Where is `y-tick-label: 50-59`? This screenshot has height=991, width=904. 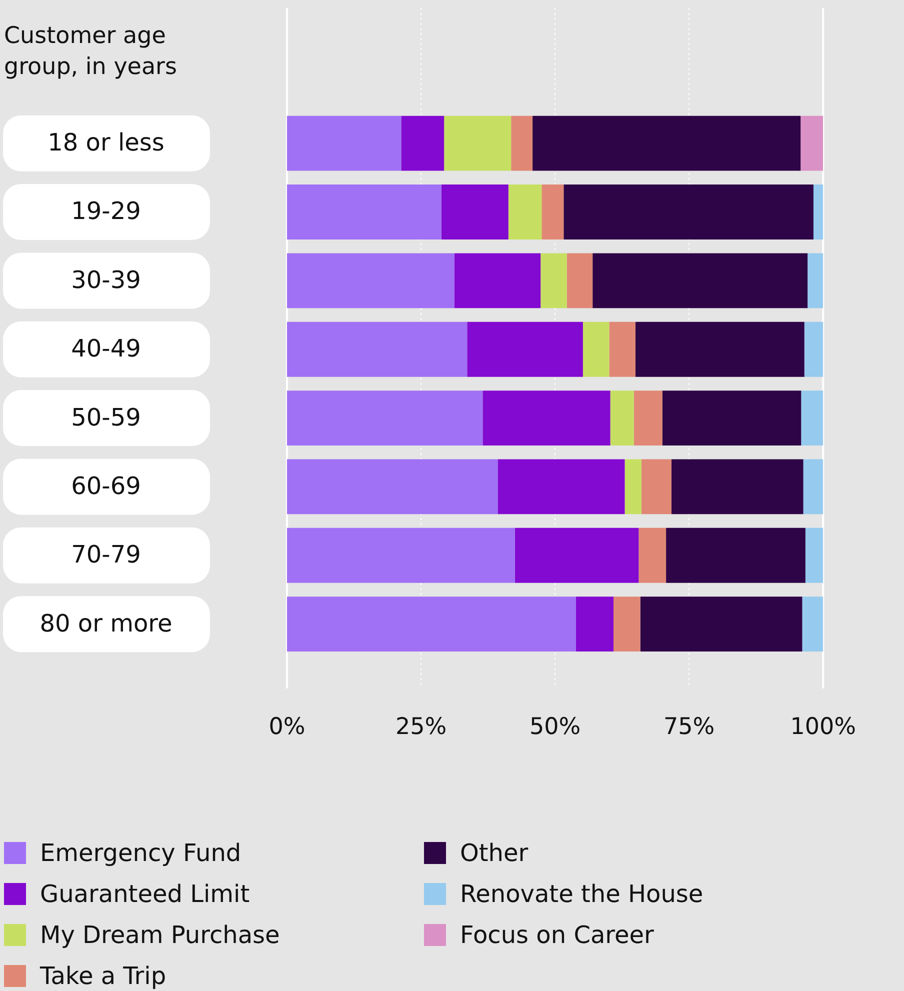
y-tick-label: 50-59 is located at coordinates (106, 417).